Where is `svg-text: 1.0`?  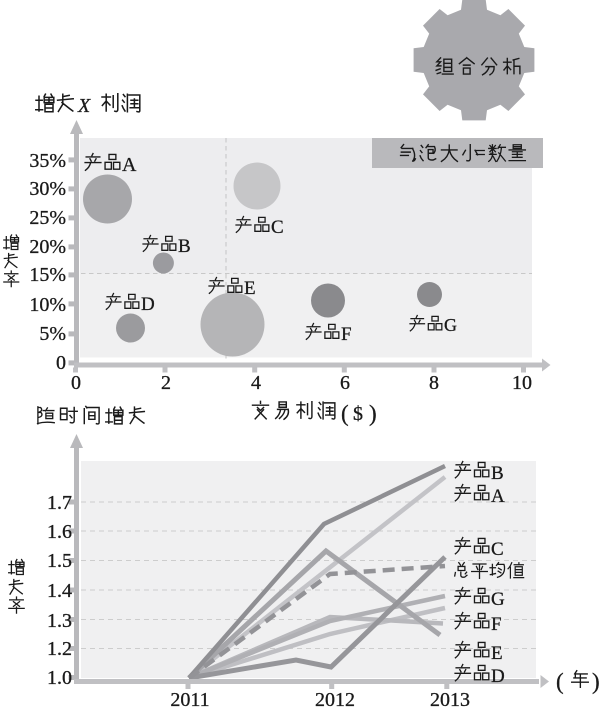 svg-text: 1.0 is located at coordinates (59, 678).